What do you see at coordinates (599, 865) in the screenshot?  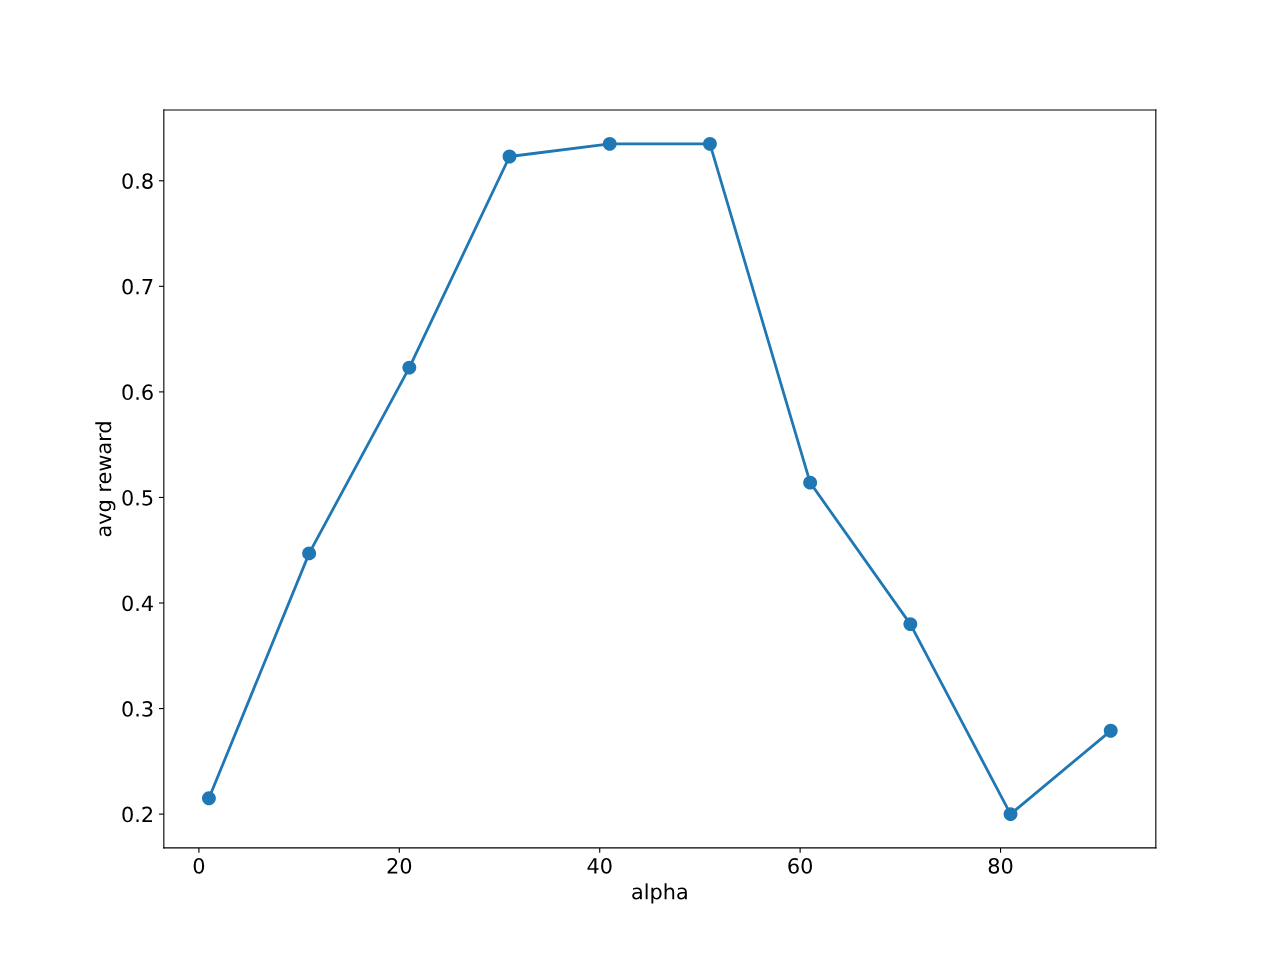 I see `x-tick-label: 40` at bounding box center [599, 865].